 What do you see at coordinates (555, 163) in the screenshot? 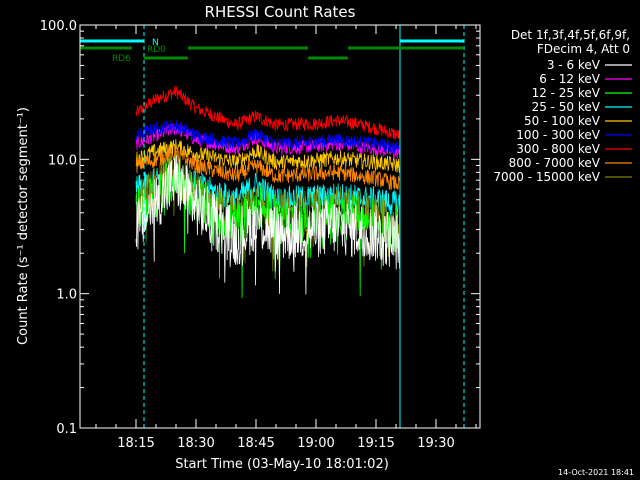
I see `legend-entry-label: 800 - 7000 keV` at bounding box center [555, 163].